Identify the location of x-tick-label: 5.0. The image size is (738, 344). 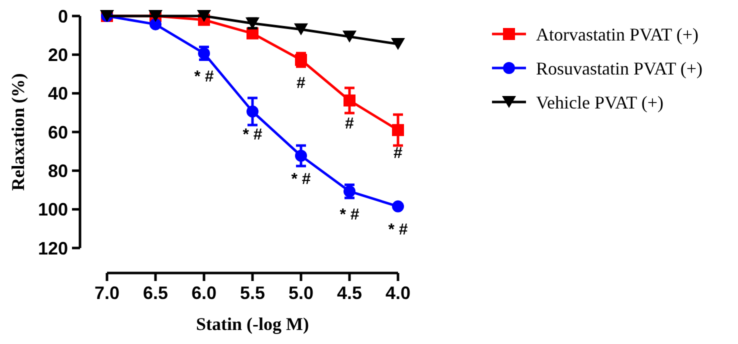
(301, 293).